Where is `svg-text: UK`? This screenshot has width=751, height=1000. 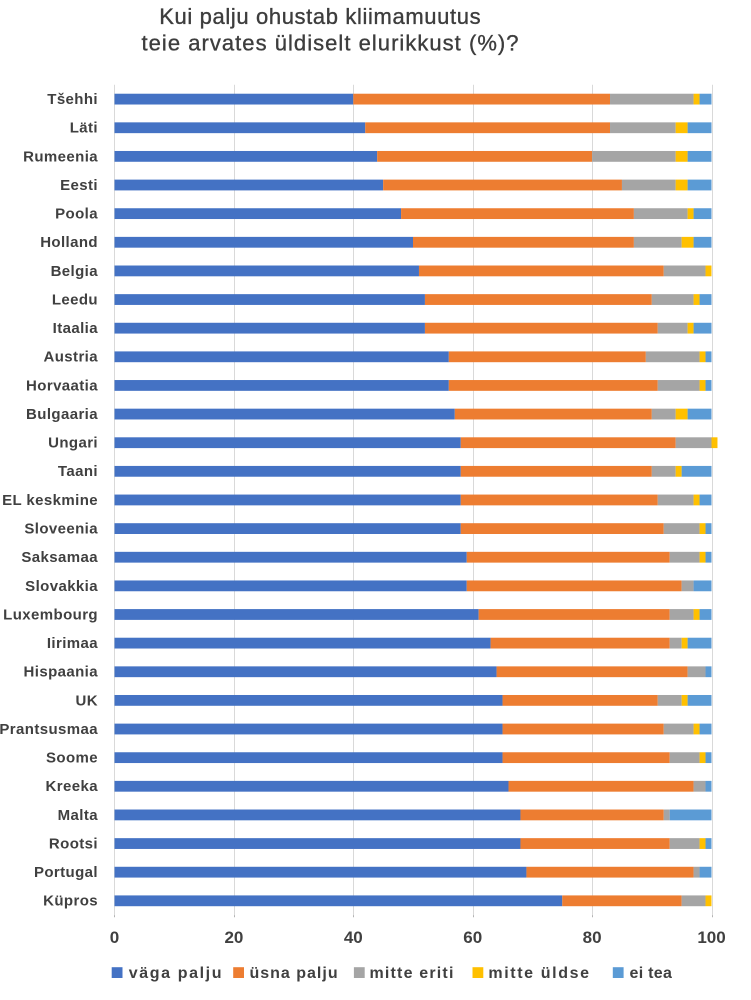
svg-text: UK is located at coordinates (87, 700).